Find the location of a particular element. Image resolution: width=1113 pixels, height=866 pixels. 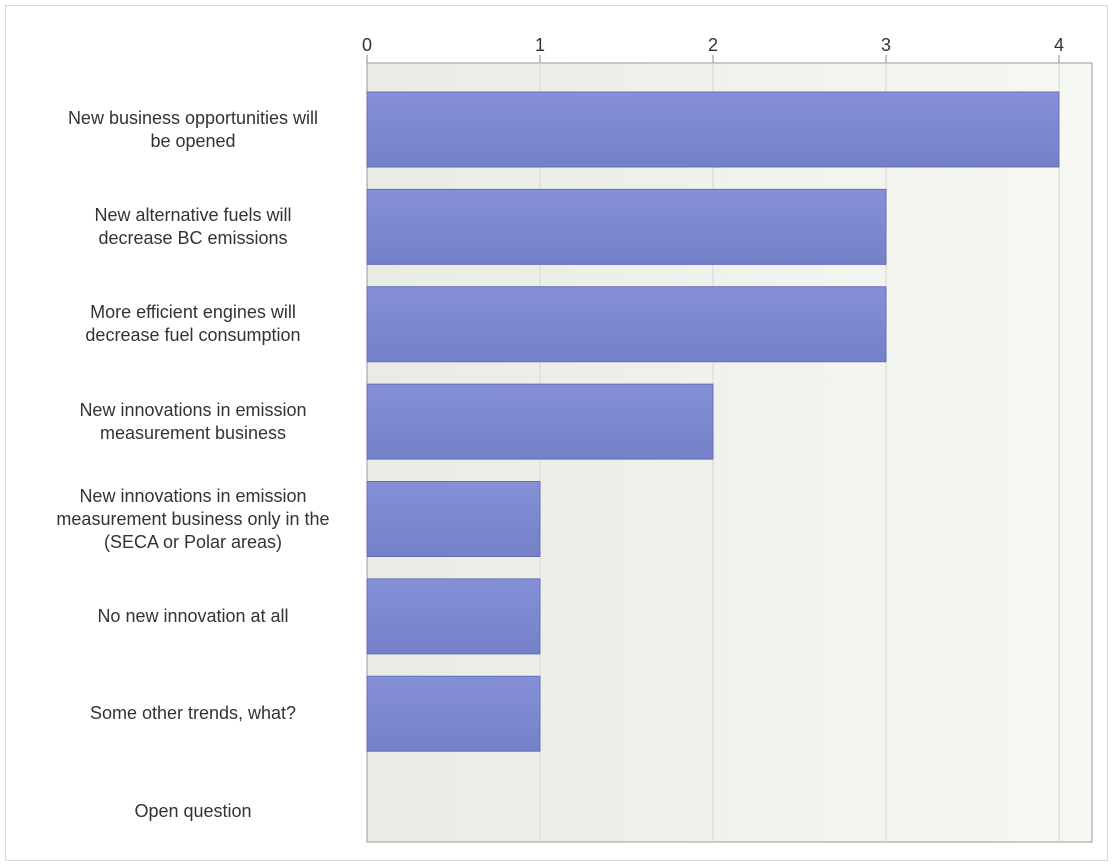

category-label-line: measurement business is located at coordinates (193, 432).